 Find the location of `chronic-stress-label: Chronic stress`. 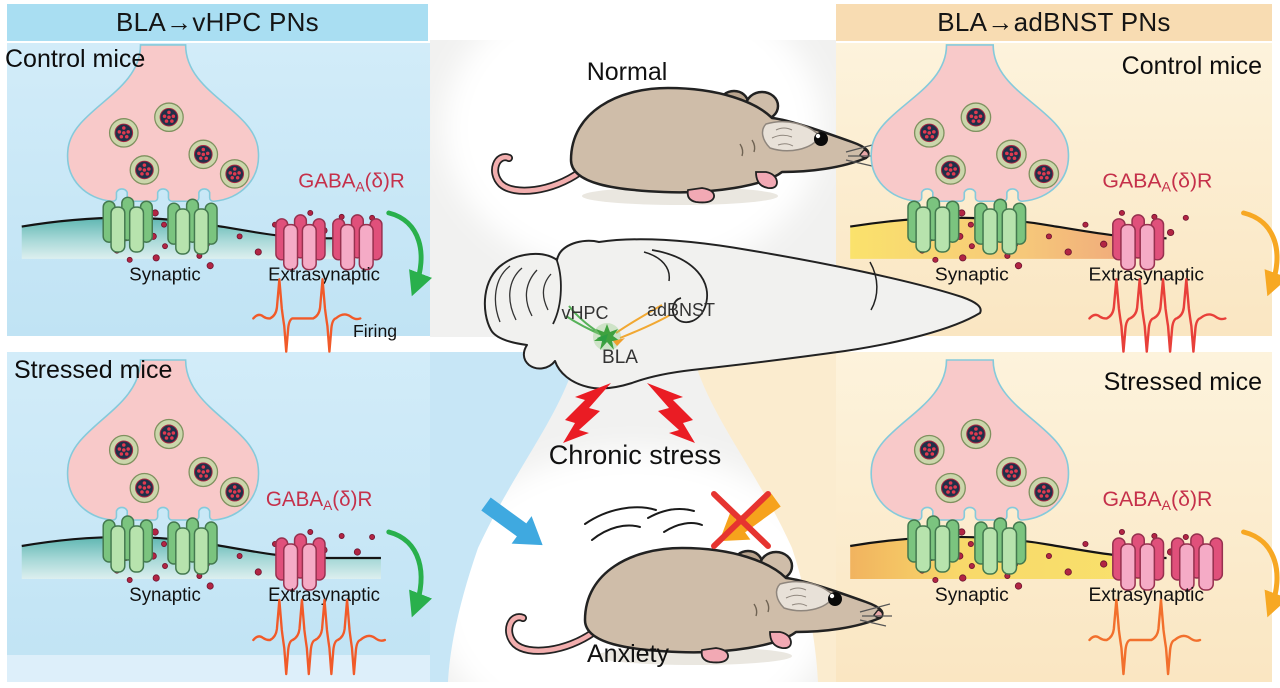

chronic-stress-label: Chronic stress is located at coordinates (635, 455).